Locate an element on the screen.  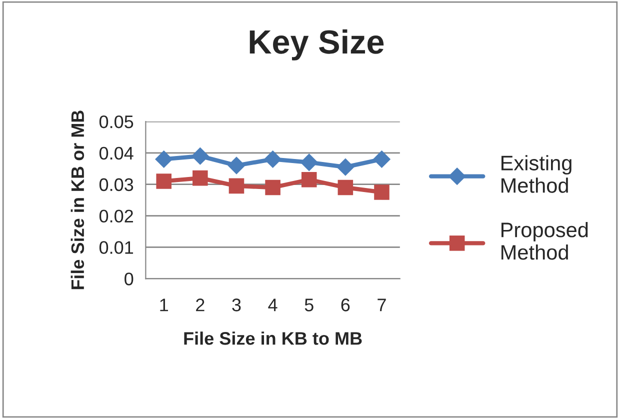
x-tick-label: 2 is located at coordinates (200, 305).